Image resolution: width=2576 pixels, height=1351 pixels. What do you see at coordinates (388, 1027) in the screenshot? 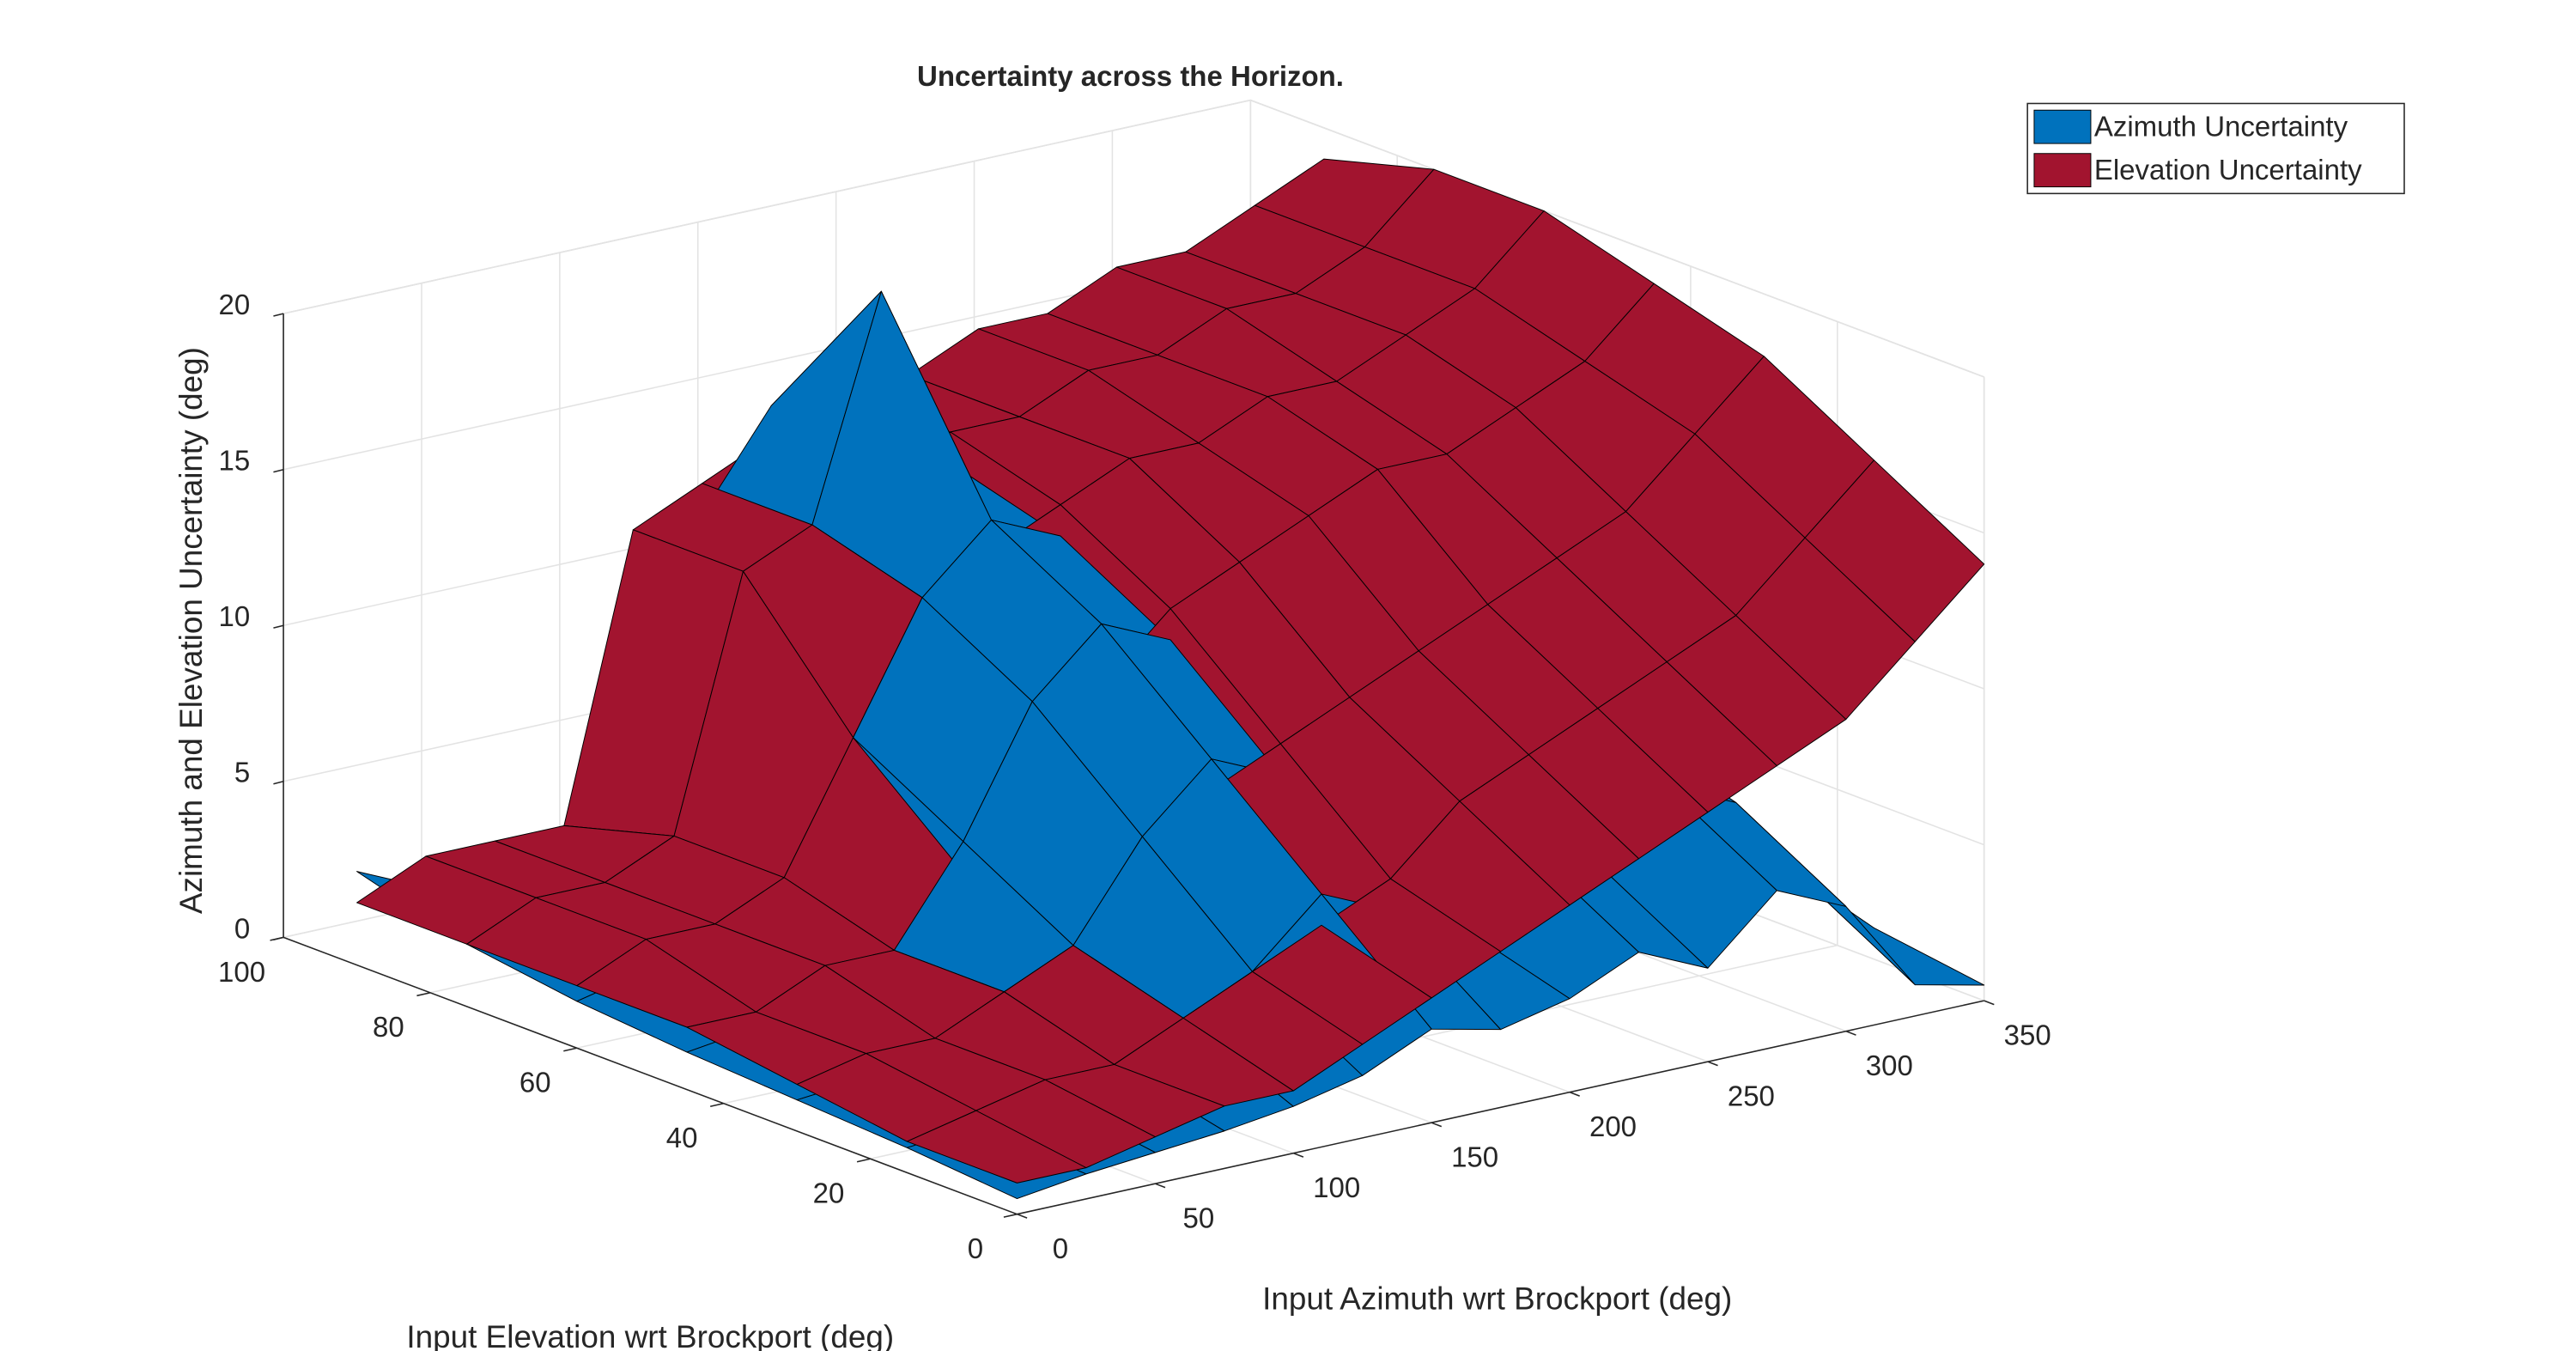
I see `y-tick-label: 80` at bounding box center [388, 1027].